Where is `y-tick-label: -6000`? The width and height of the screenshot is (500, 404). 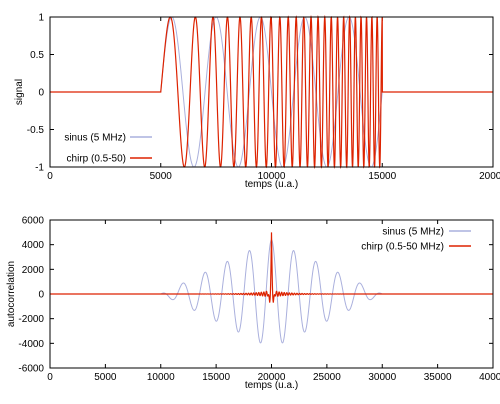 y-tick-label: -6000 is located at coordinates (31, 369).